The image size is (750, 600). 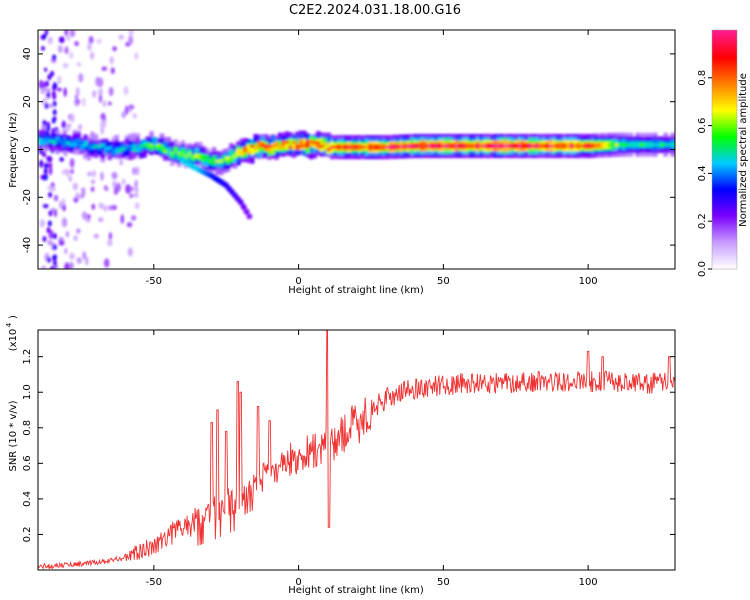 I want to click on colorbar-tick-label: 0.8, so click(x=702, y=78).